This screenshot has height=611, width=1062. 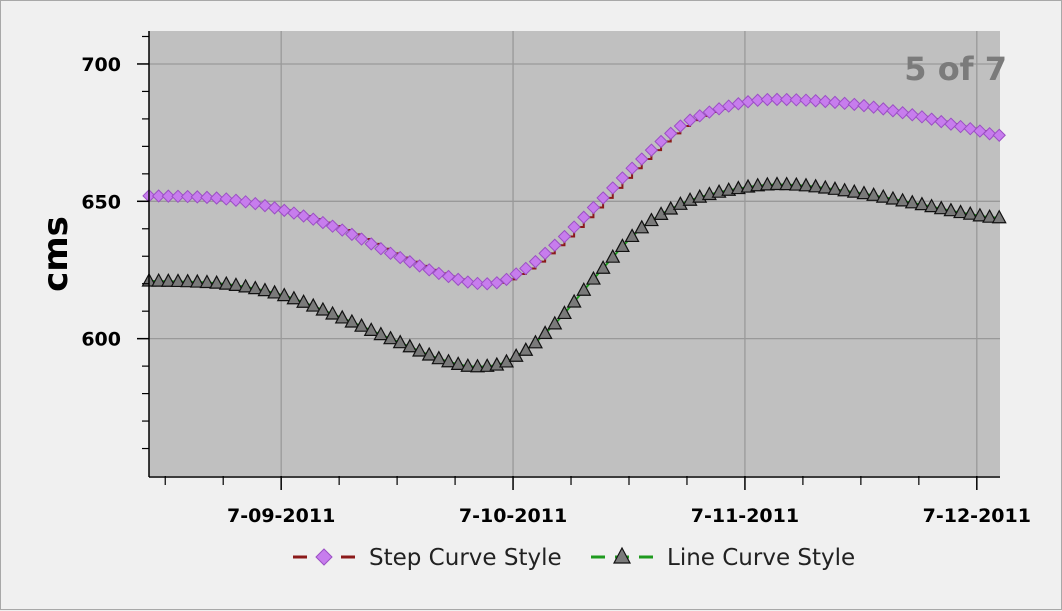 What do you see at coordinates (977, 516) in the screenshot?
I see `x-tick-label: 7-12-2011` at bounding box center [977, 516].